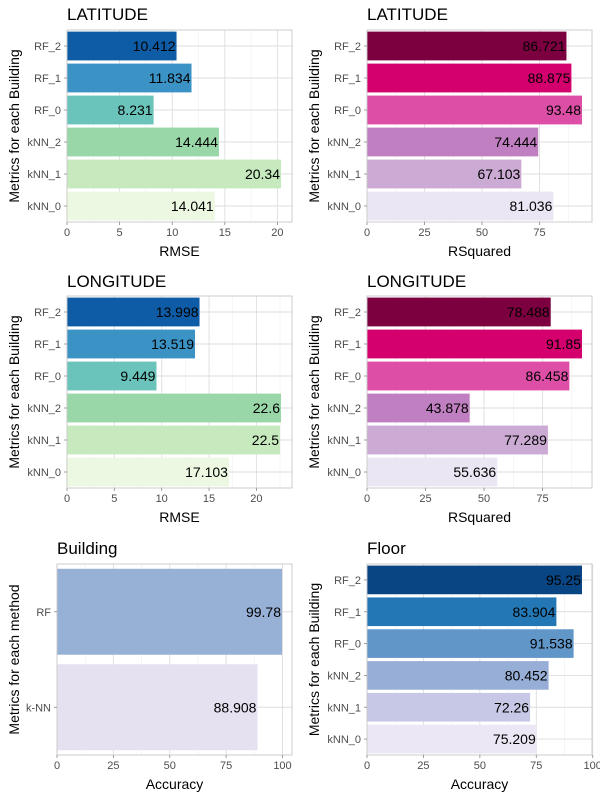 The image size is (600, 800). What do you see at coordinates (87, 548) in the screenshot?
I see `chart-title: Building` at bounding box center [87, 548].